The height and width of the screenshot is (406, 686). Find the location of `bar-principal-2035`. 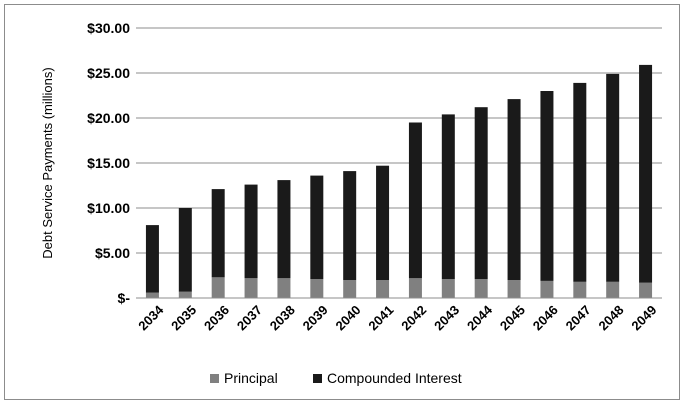

bar-principal-2035 is located at coordinates (185, 294).